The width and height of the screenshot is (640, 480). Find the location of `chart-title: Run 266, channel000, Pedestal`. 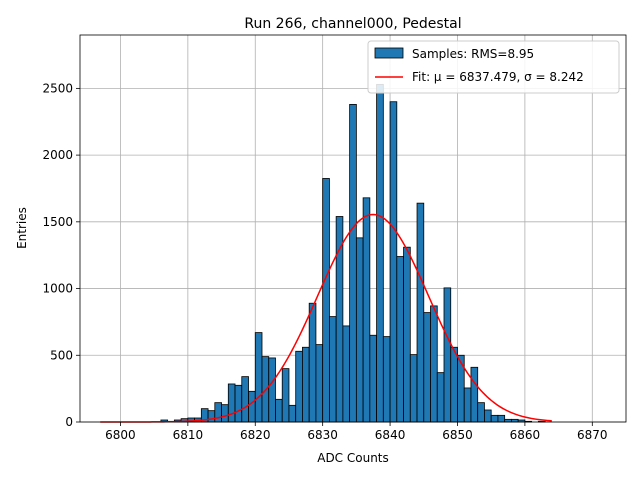

chart-title: Run 266, channel000, Pedestal is located at coordinates (352, 24).